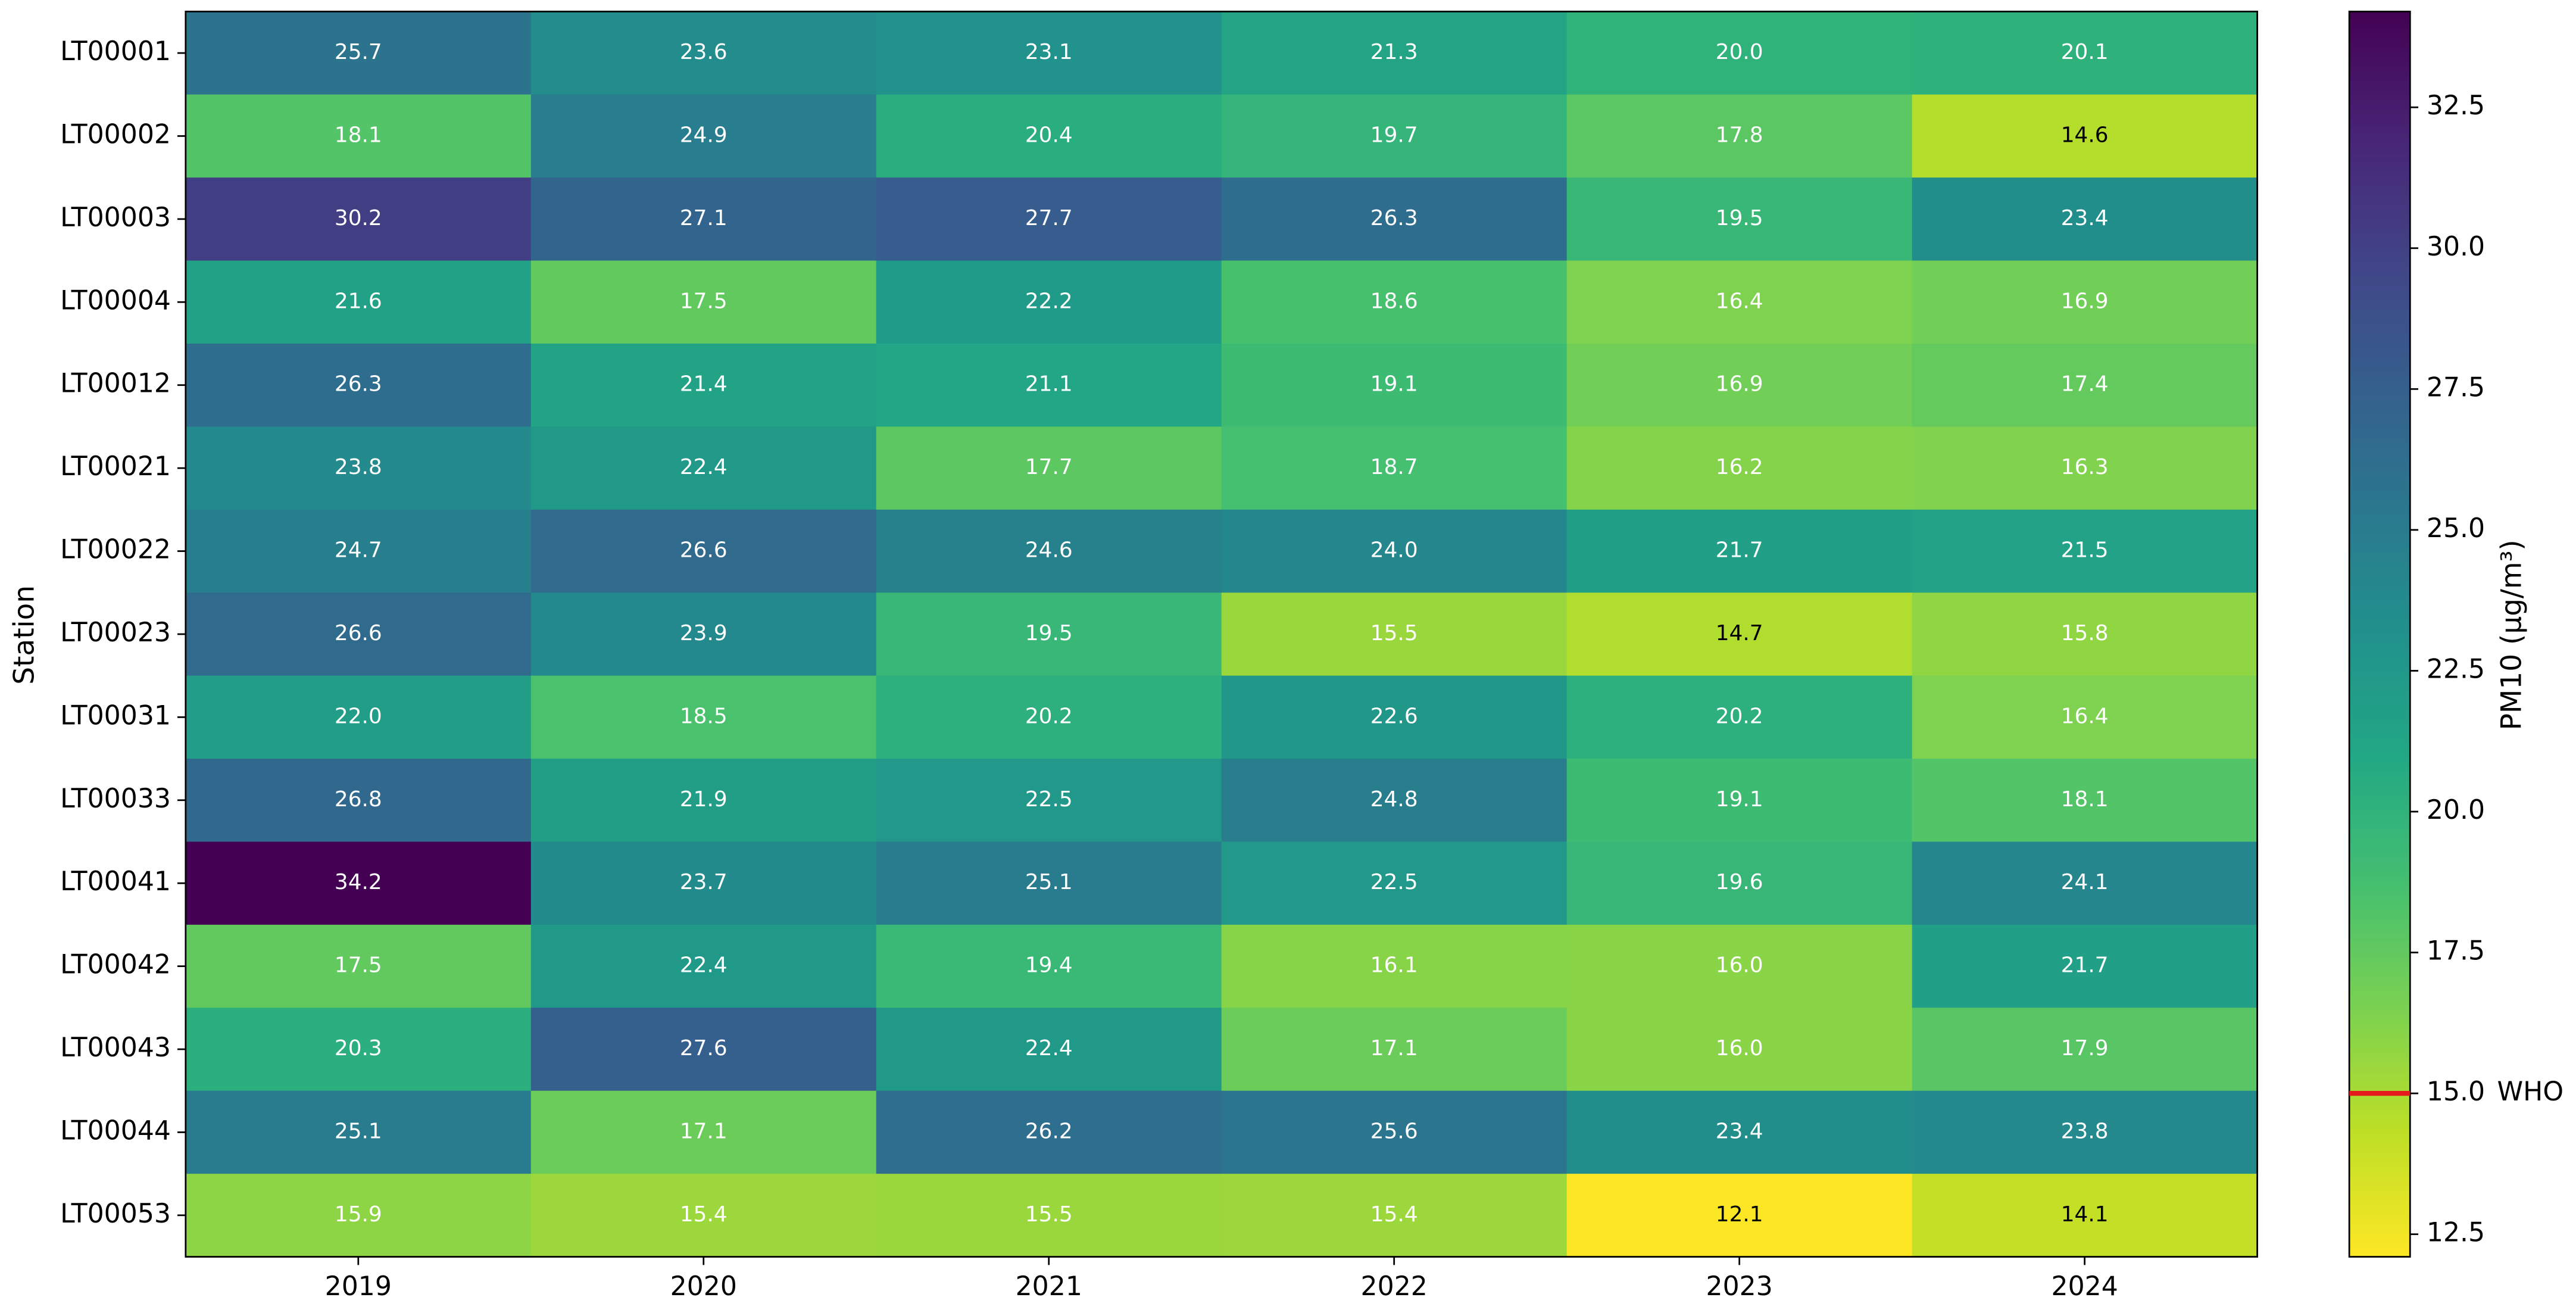 The width and height of the screenshot is (2576, 1316). What do you see at coordinates (2512, 635) in the screenshot?
I see `colorbar-title: PM10 (μg/m³)` at bounding box center [2512, 635].